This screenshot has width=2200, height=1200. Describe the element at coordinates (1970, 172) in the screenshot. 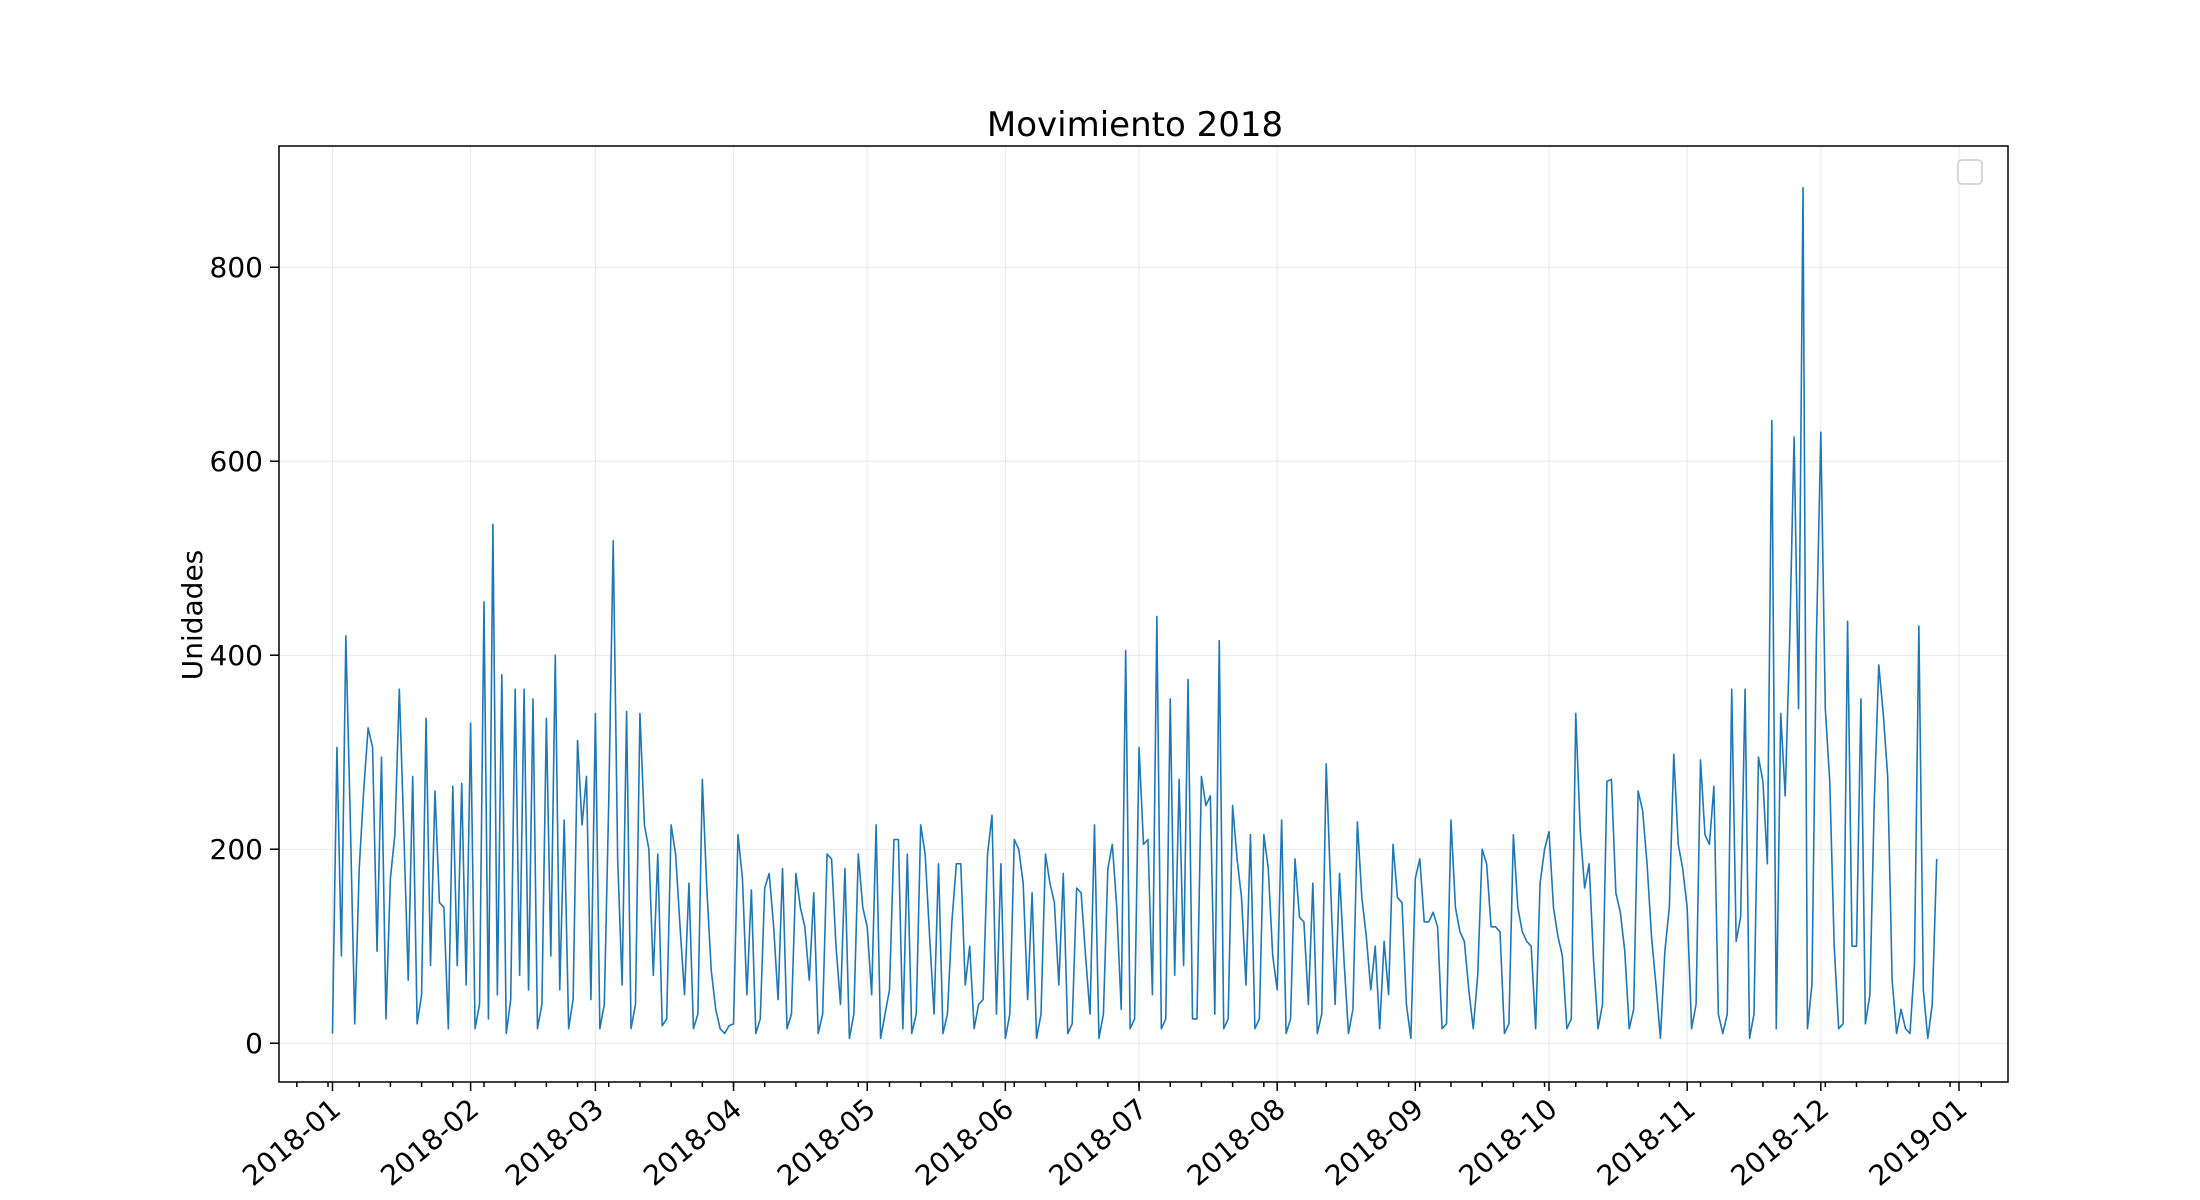

I see `legend-box` at that location.